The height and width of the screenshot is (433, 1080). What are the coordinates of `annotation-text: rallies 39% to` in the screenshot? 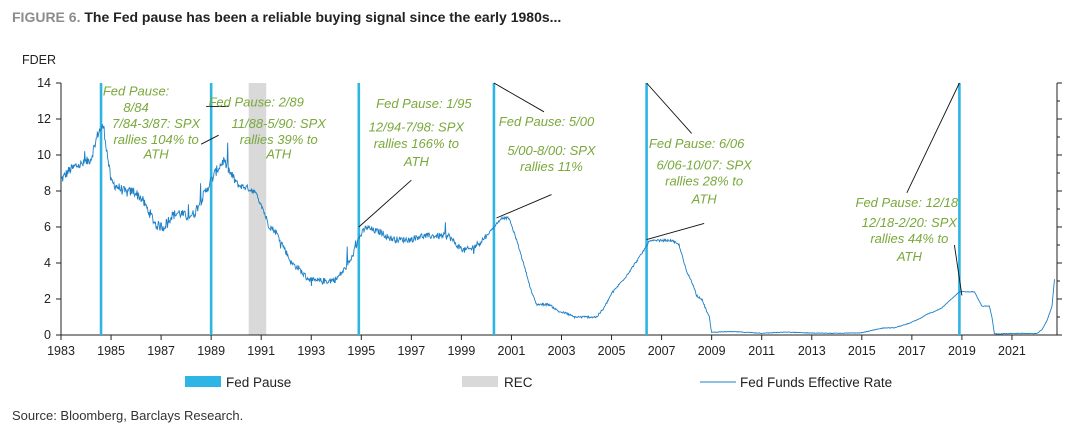 It's located at (279, 139).